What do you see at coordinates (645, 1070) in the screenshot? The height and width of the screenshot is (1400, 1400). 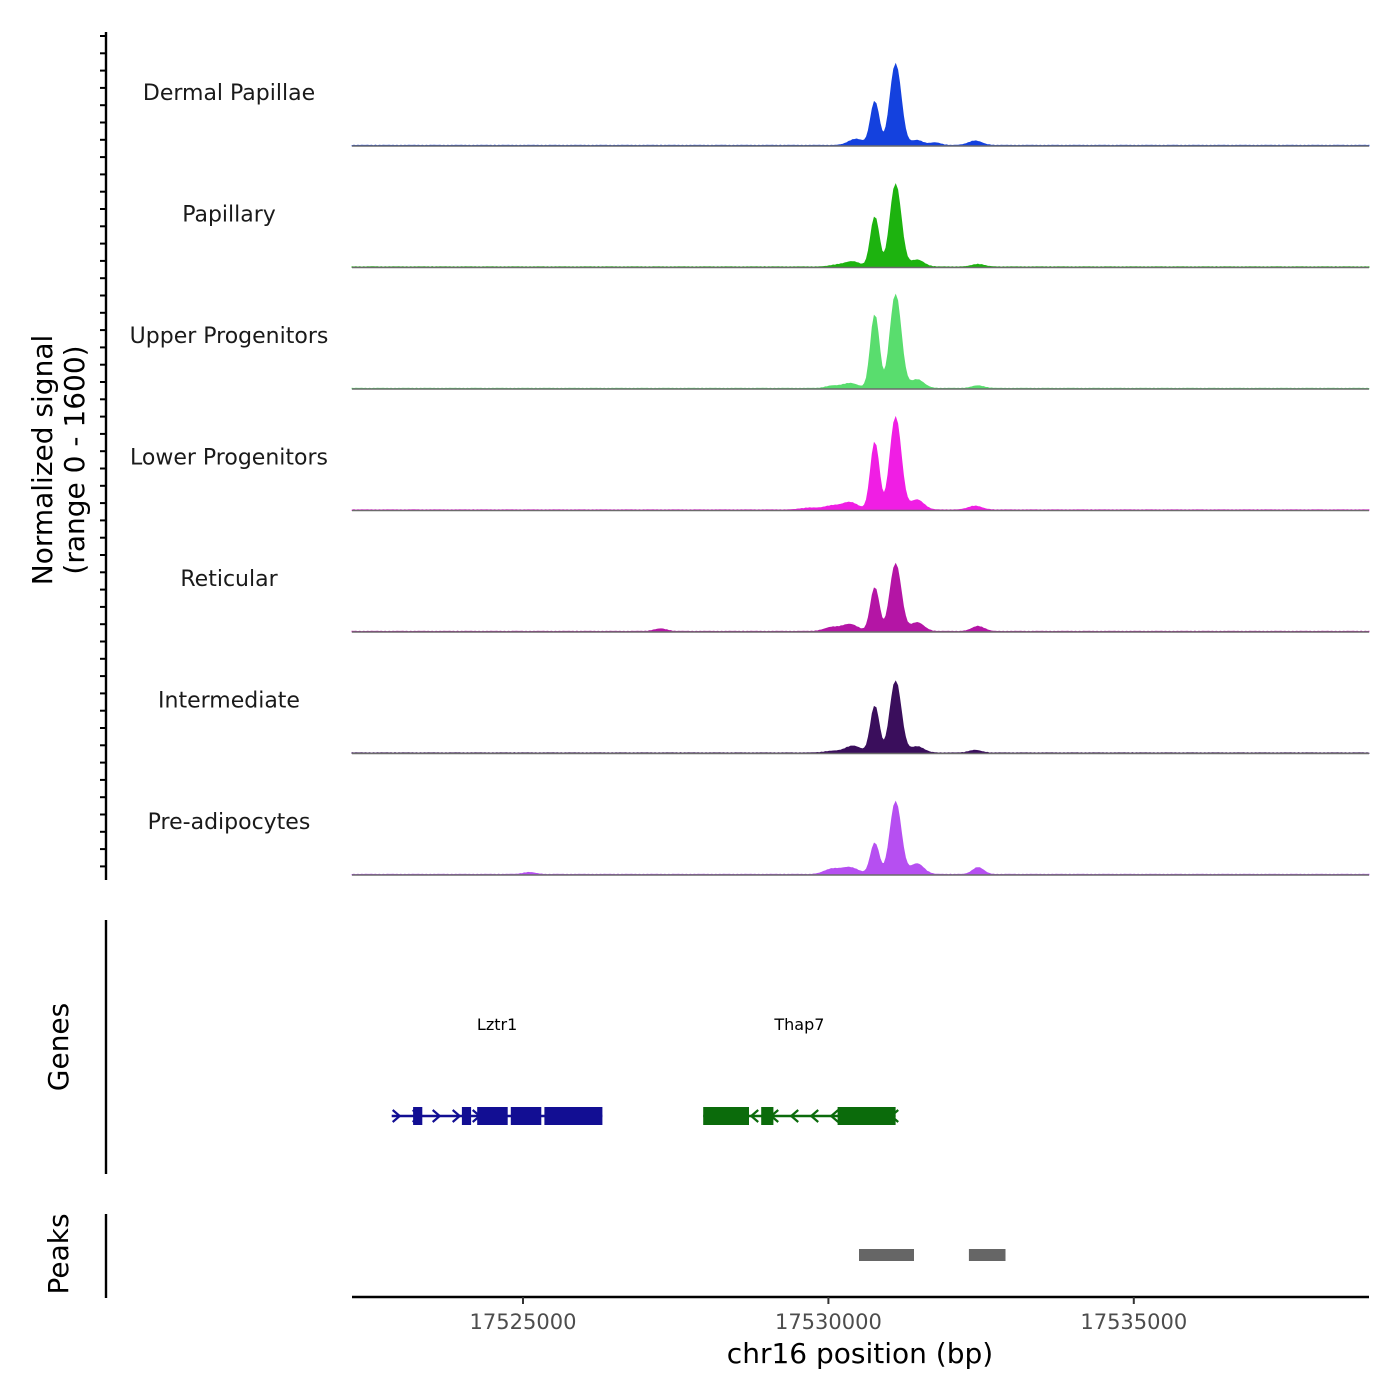 I see `genes-track: Lztr1 Thap7` at bounding box center [645, 1070].